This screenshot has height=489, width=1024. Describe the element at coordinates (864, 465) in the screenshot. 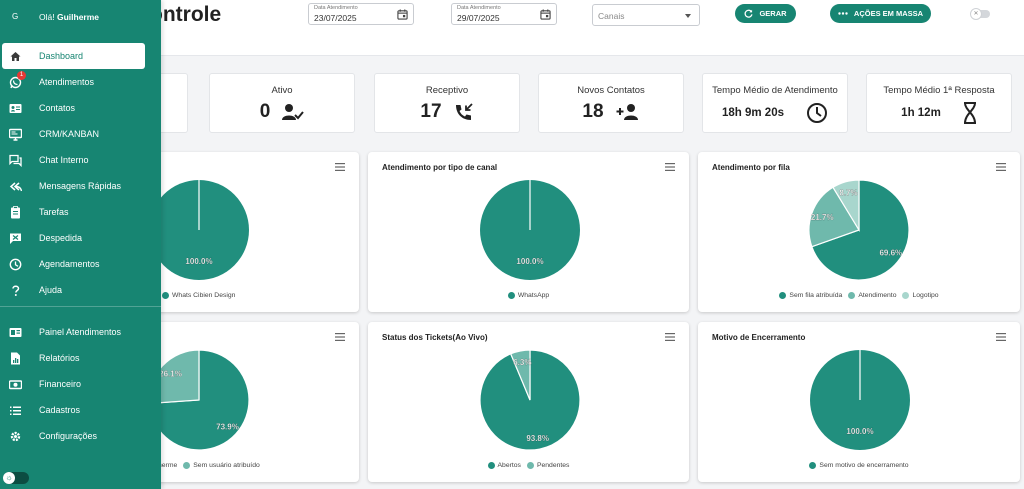

I see `legend-label: Sem motivo de encerramento` at that location.